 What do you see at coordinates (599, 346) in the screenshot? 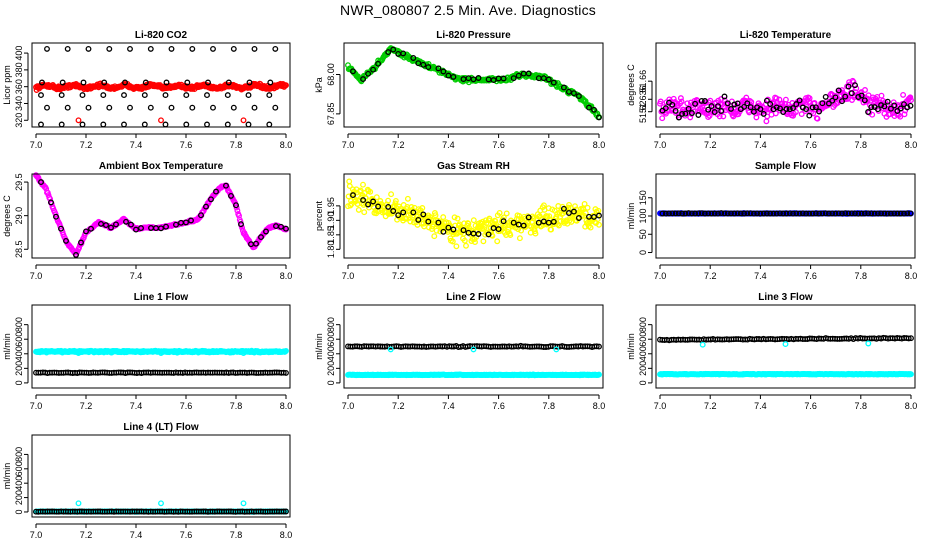
I see `data-point-active` at bounding box center [599, 346].